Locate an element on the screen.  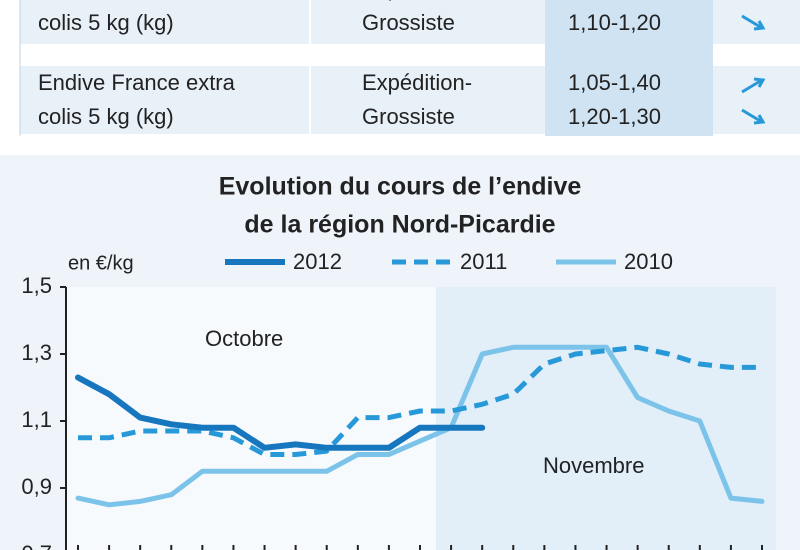
price: 1,20-1,30 is located at coordinates (614, 116).